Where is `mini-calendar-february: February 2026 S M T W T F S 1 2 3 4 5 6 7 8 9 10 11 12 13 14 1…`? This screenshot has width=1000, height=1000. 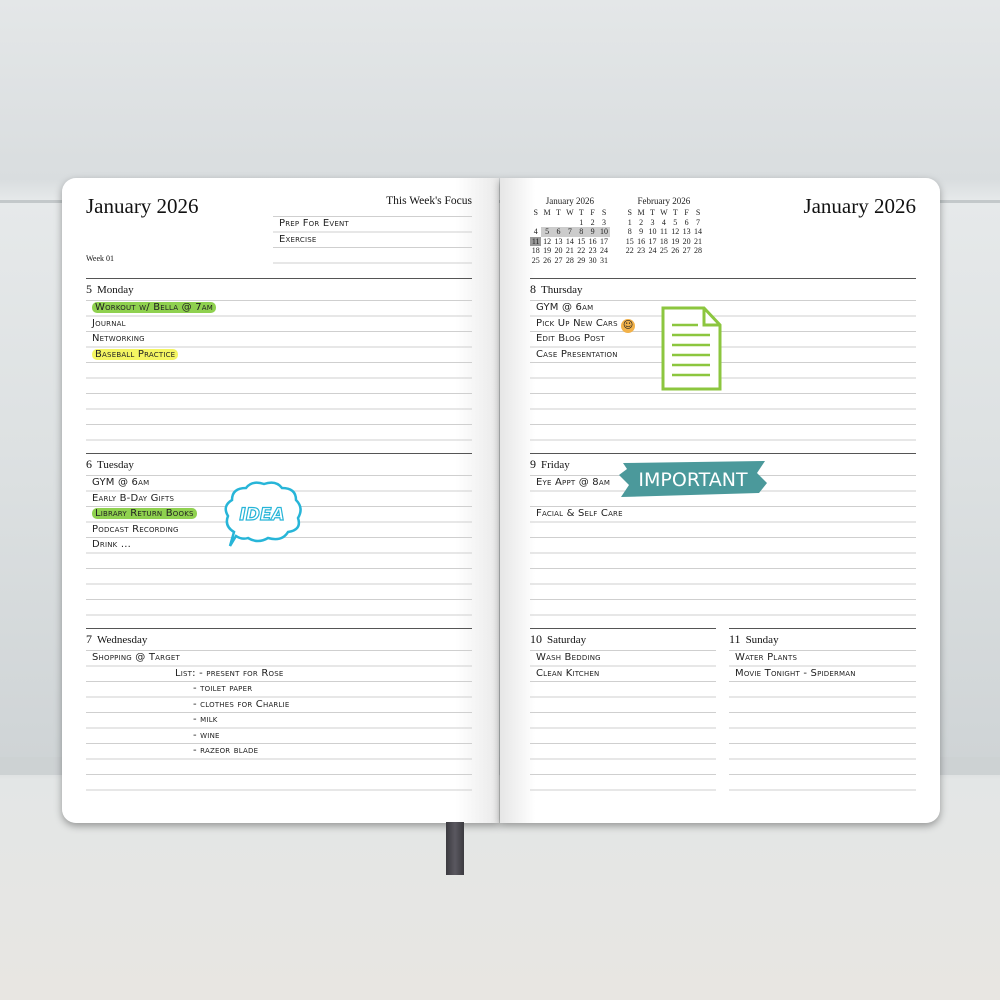 mini-calendar-february: February 2026 S M T W T F S 1 2 3 4 5 6 7 8 9 10 11 12 13 14 1… is located at coordinates (664, 226).